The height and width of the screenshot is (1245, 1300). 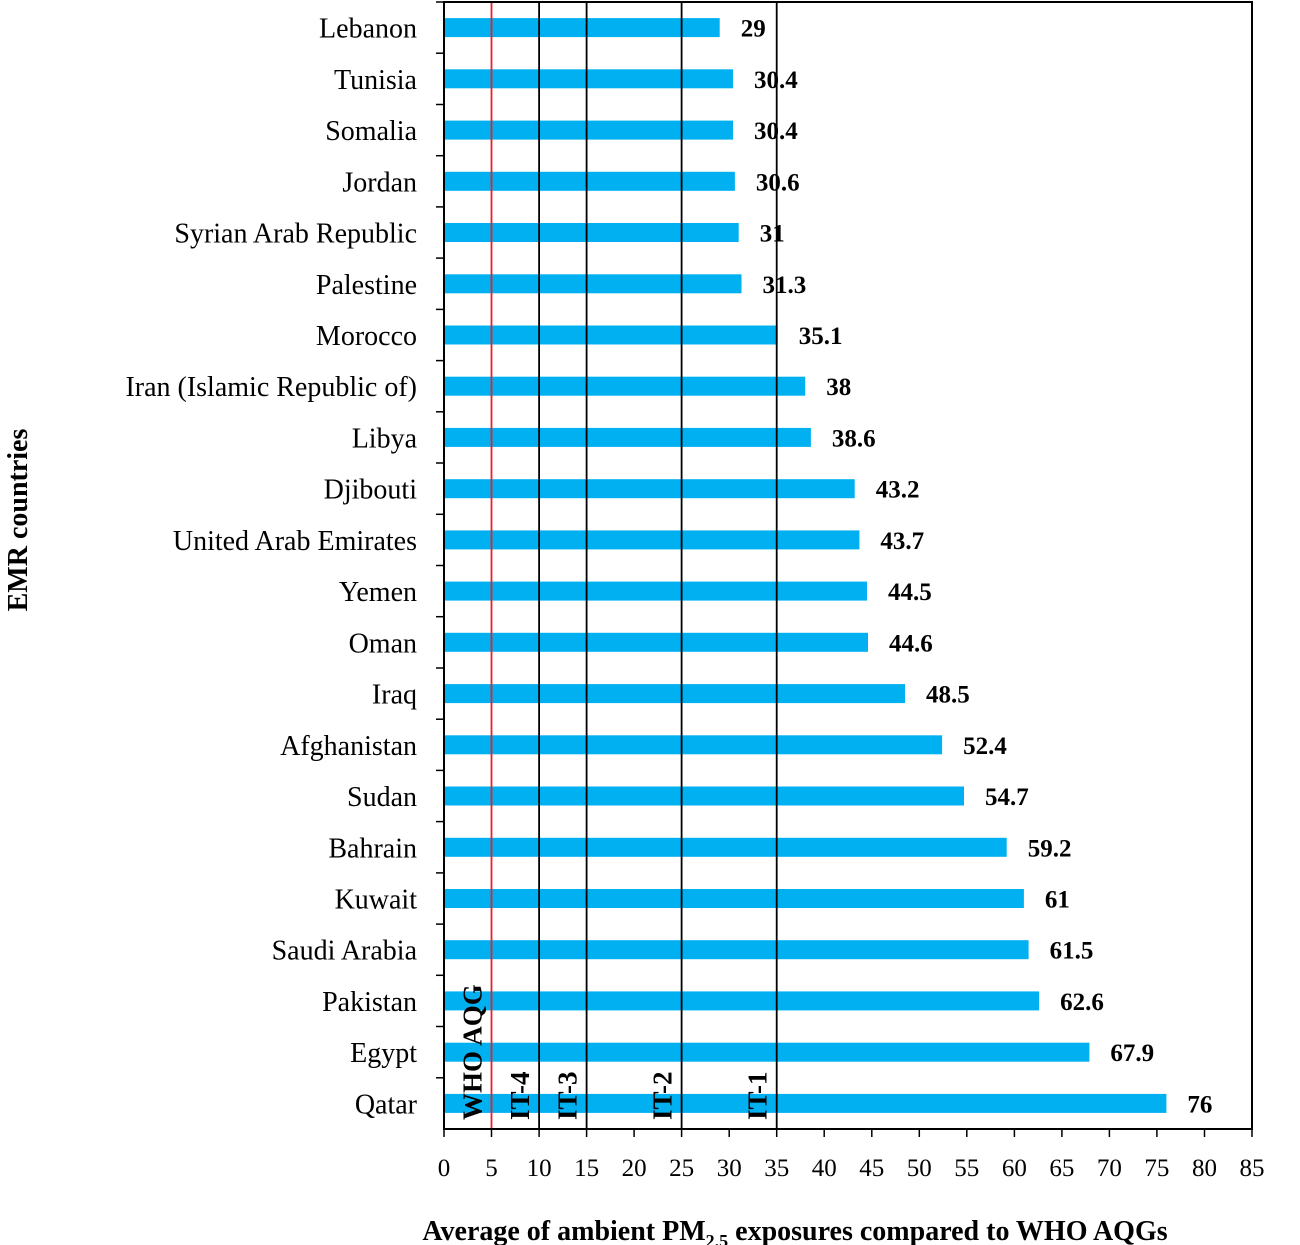 What do you see at coordinates (376, 900) in the screenshot?
I see `country-label: Kuwait` at bounding box center [376, 900].